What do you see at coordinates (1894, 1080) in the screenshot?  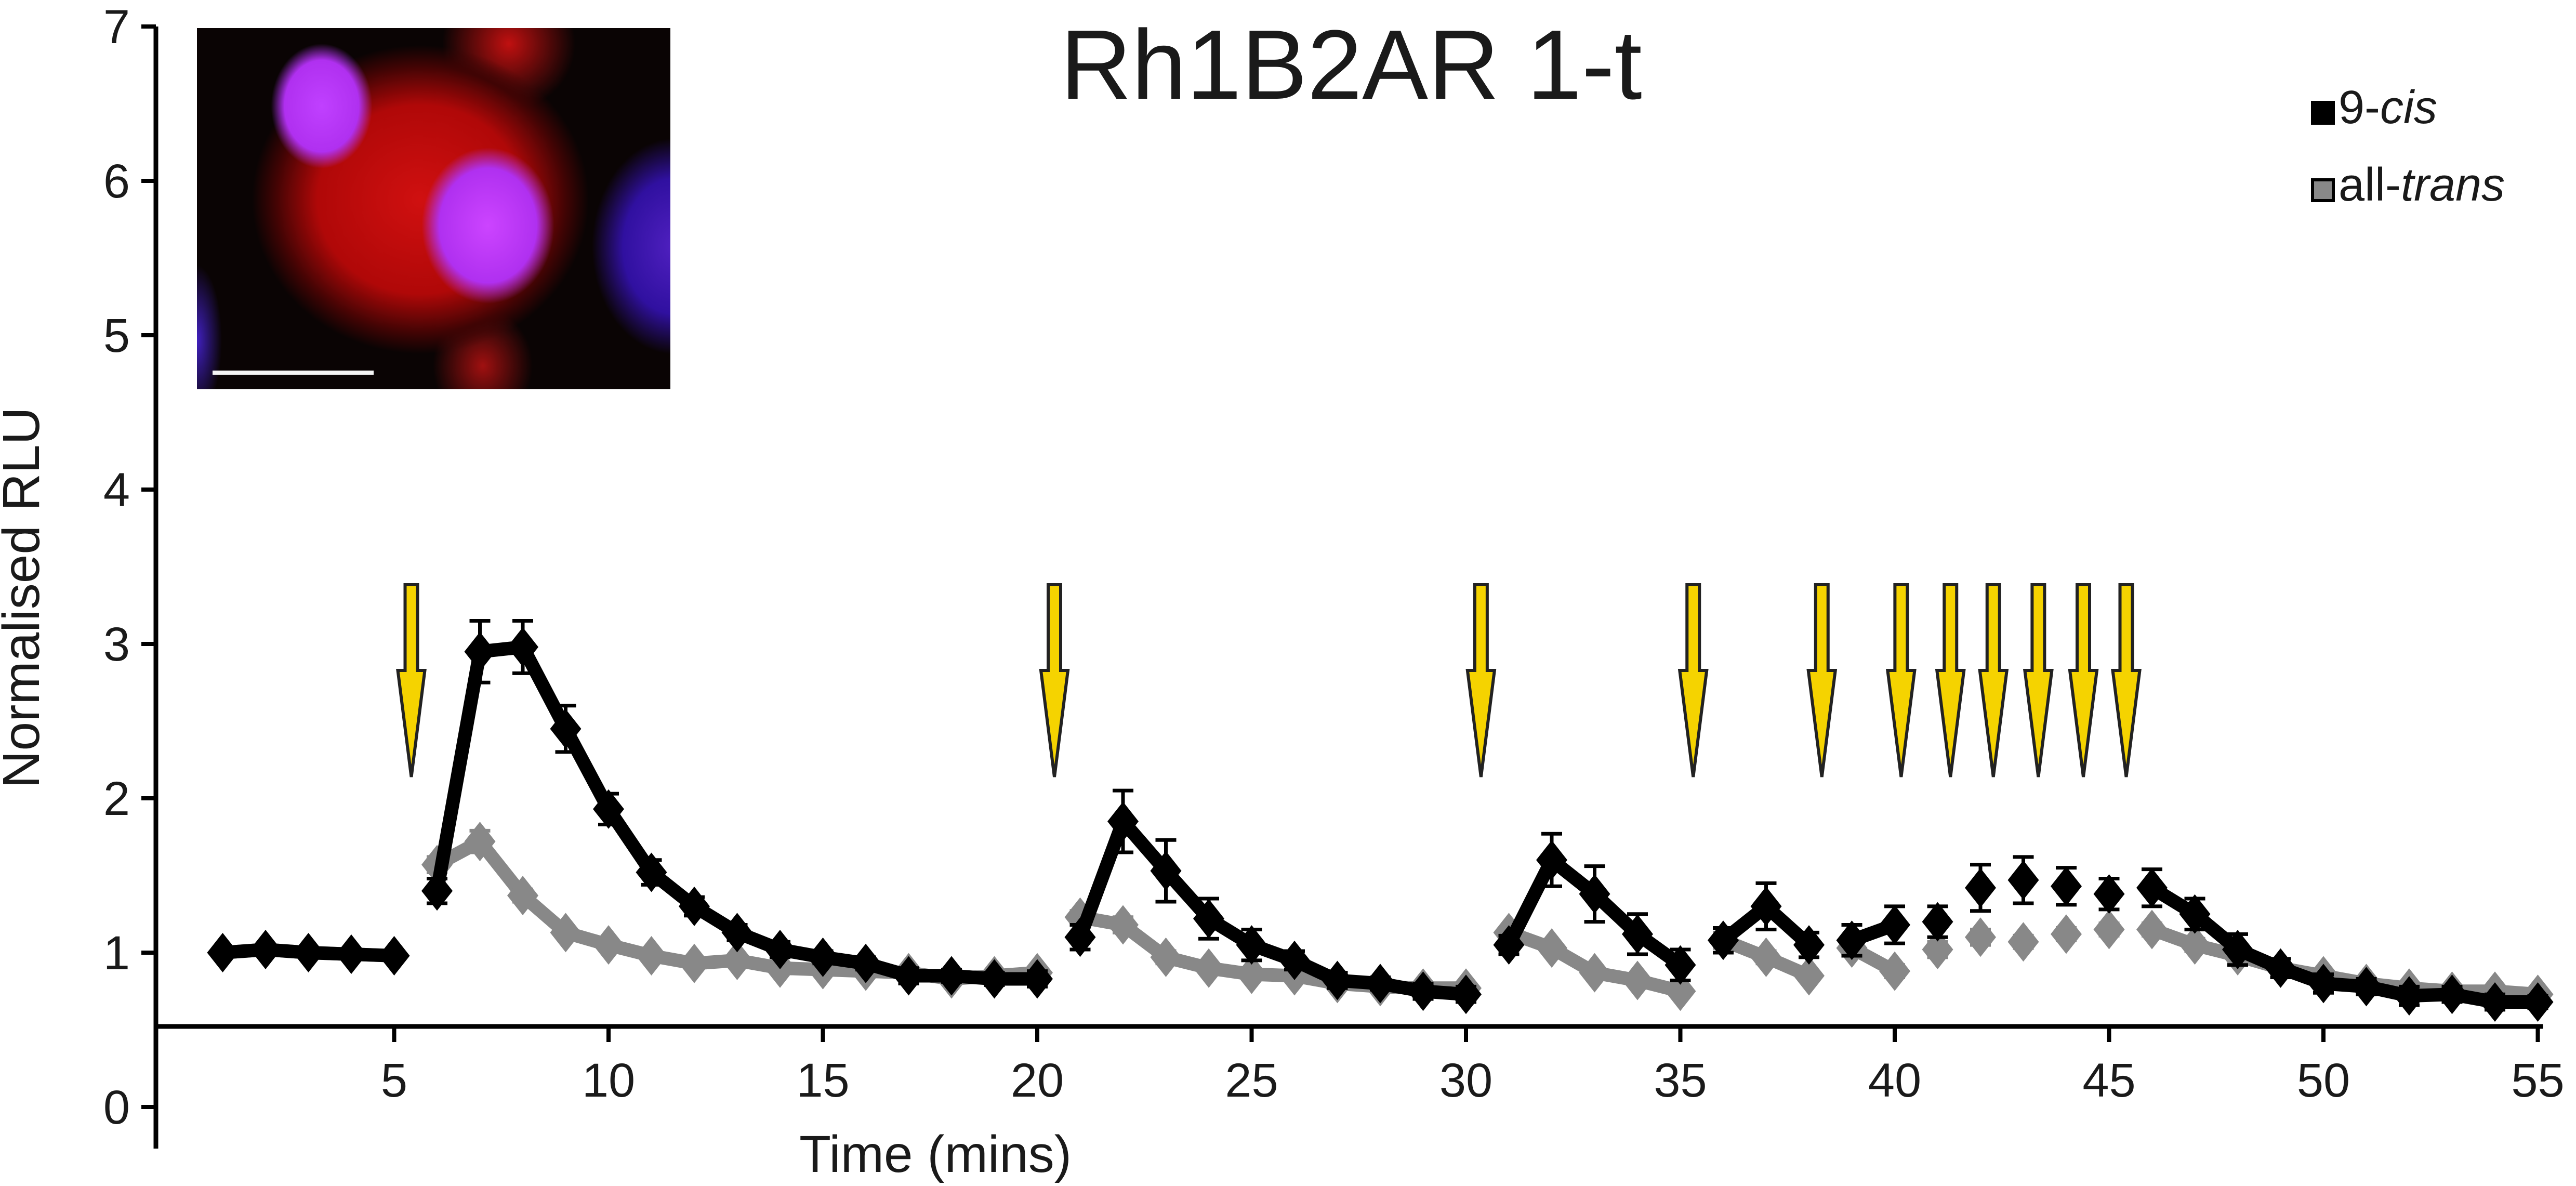 I see `x-tick-label: 40` at bounding box center [1894, 1080].